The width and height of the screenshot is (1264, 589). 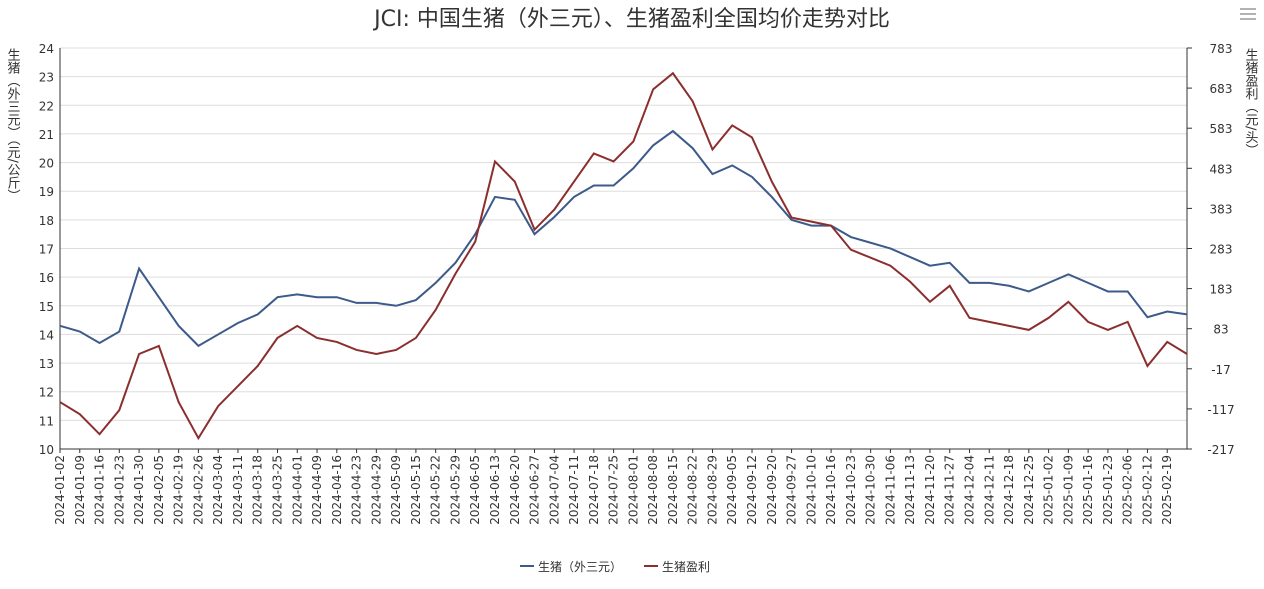 What do you see at coordinates (693, 490) in the screenshot?
I see `x-tick-label: 2024-08-22` at bounding box center [693, 490].